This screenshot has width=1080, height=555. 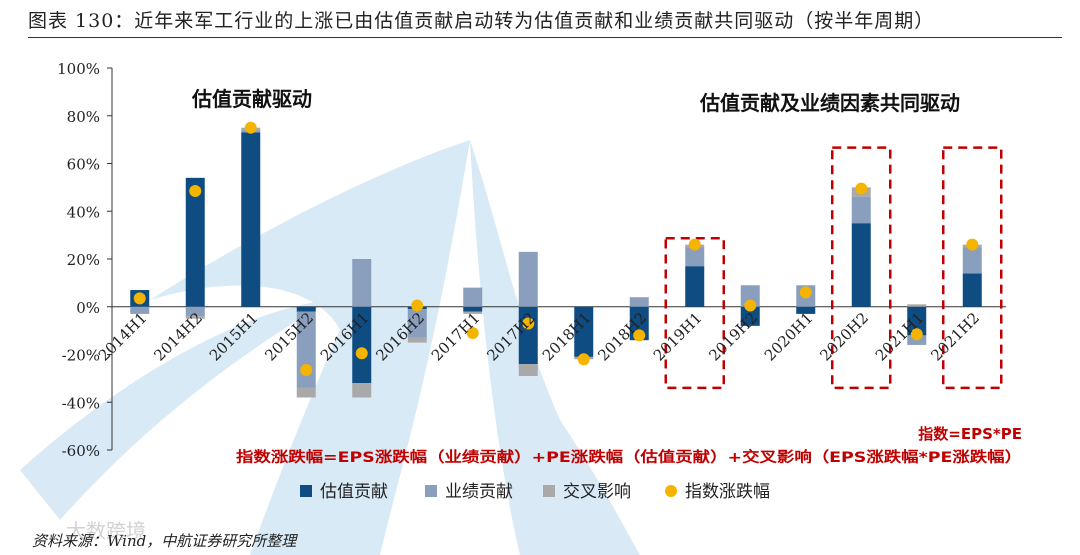 What do you see at coordinates (123, 337) in the screenshot?
I see `x-tick-label: 2014H1` at bounding box center [123, 337].